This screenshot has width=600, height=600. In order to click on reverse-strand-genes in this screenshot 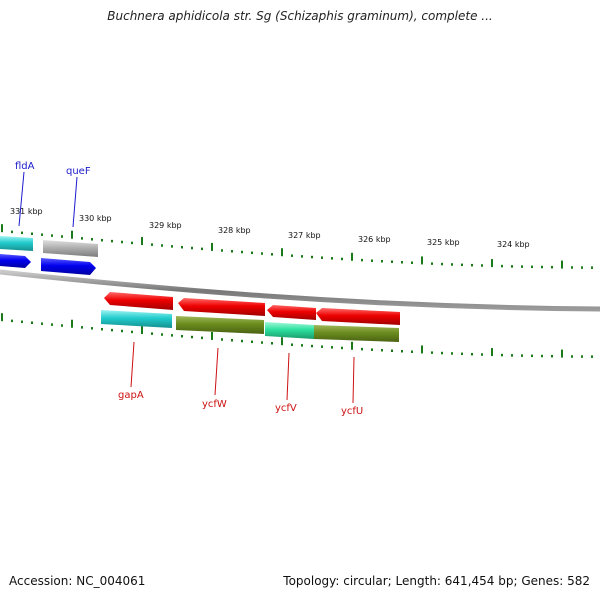, I will do `click(252, 308)`.